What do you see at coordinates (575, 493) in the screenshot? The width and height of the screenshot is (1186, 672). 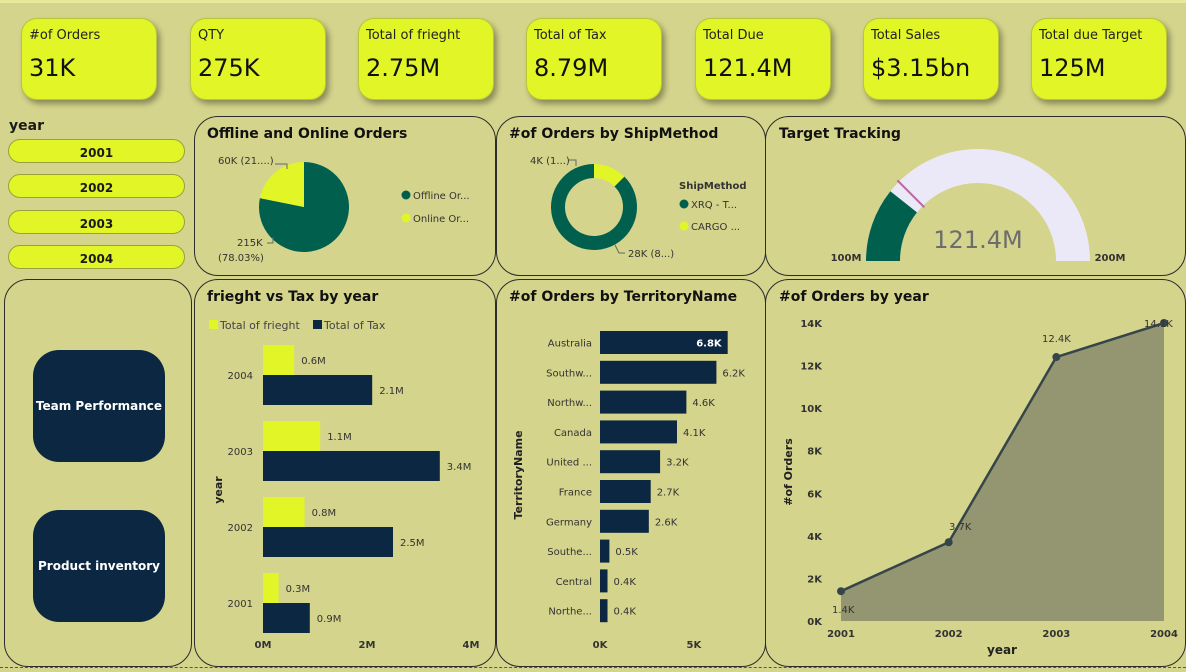 I see `category-label: France` at bounding box center [575, 493].